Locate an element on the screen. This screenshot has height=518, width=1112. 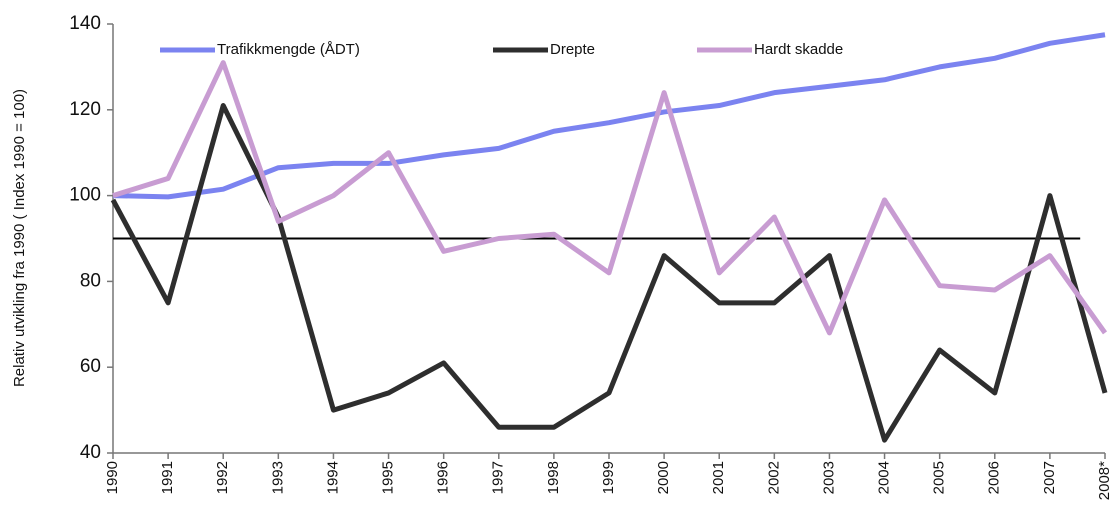
y-tick-label: 40 is located at coordinates (90, 452).